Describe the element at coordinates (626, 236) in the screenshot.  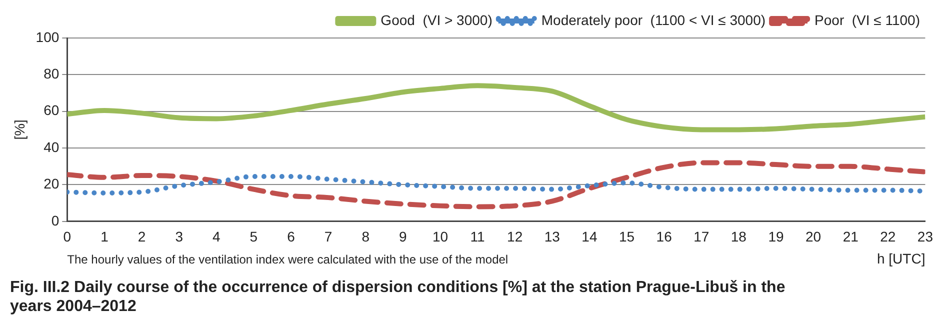
I see `x-tick-label: 15` at that location.